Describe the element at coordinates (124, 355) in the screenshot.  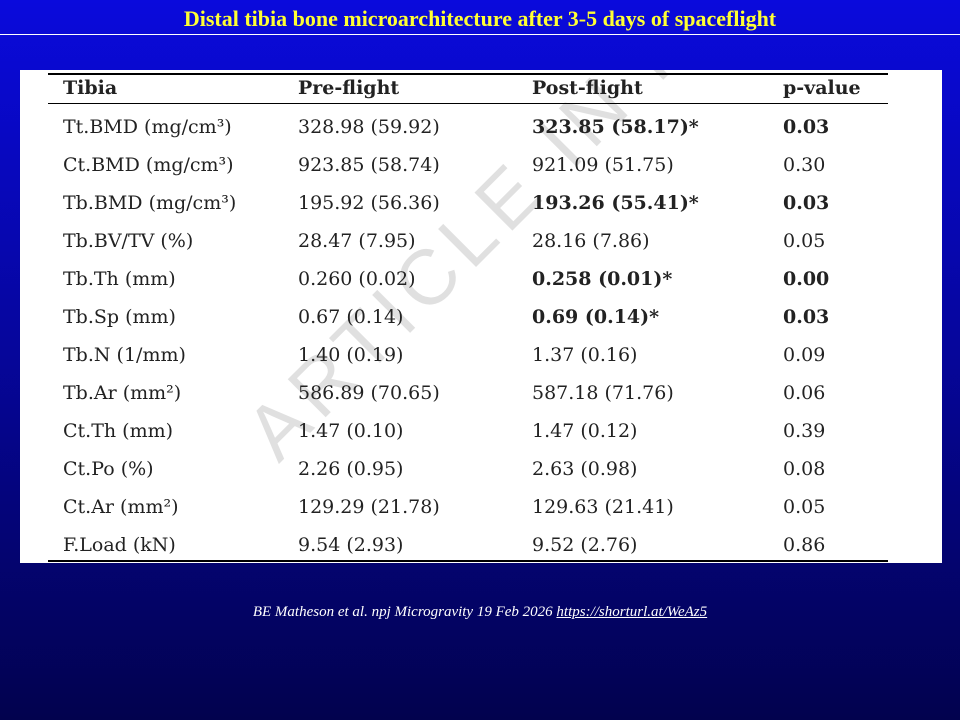
I see `table-cell: Tb.N (1/mm)` at that location.